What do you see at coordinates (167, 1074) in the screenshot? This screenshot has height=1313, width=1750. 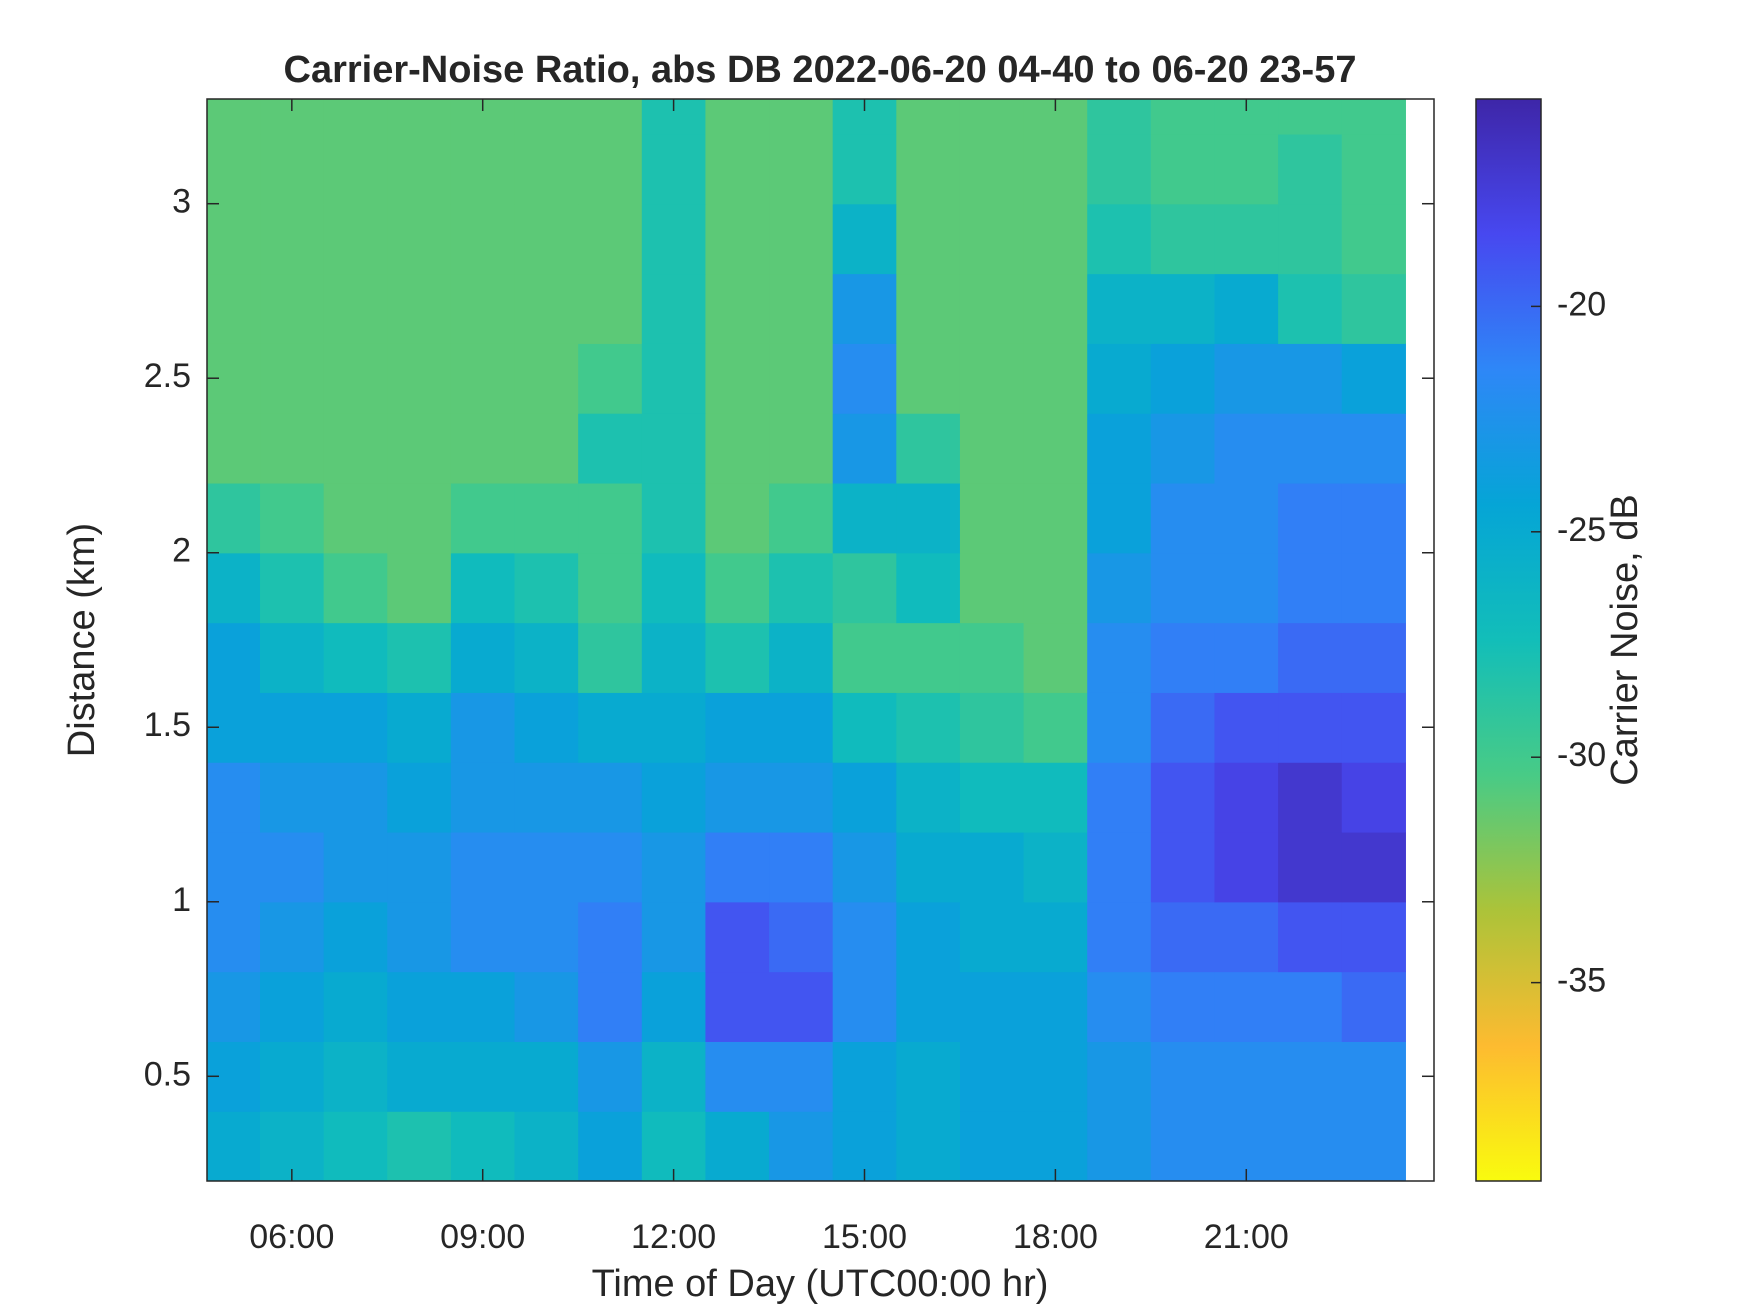 I see `y-tick-label: 0.5` at bounding box center [167, 1074].